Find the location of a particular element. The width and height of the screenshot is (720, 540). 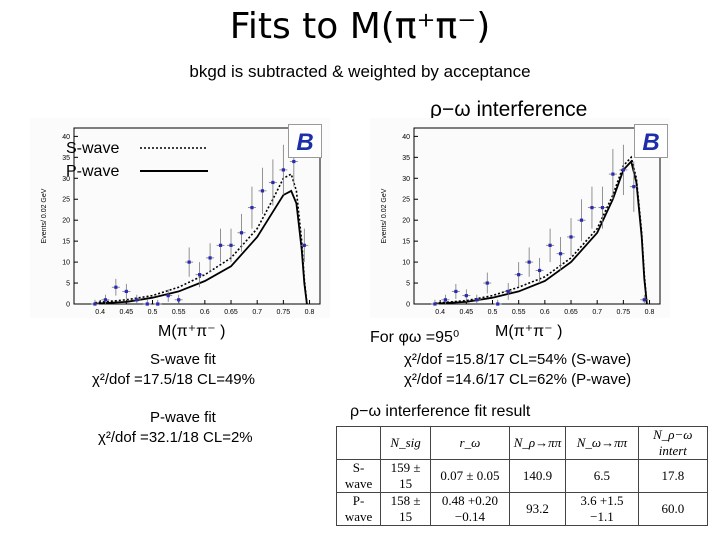

y-tick-label: 15 is located at coordinates (406, 242).